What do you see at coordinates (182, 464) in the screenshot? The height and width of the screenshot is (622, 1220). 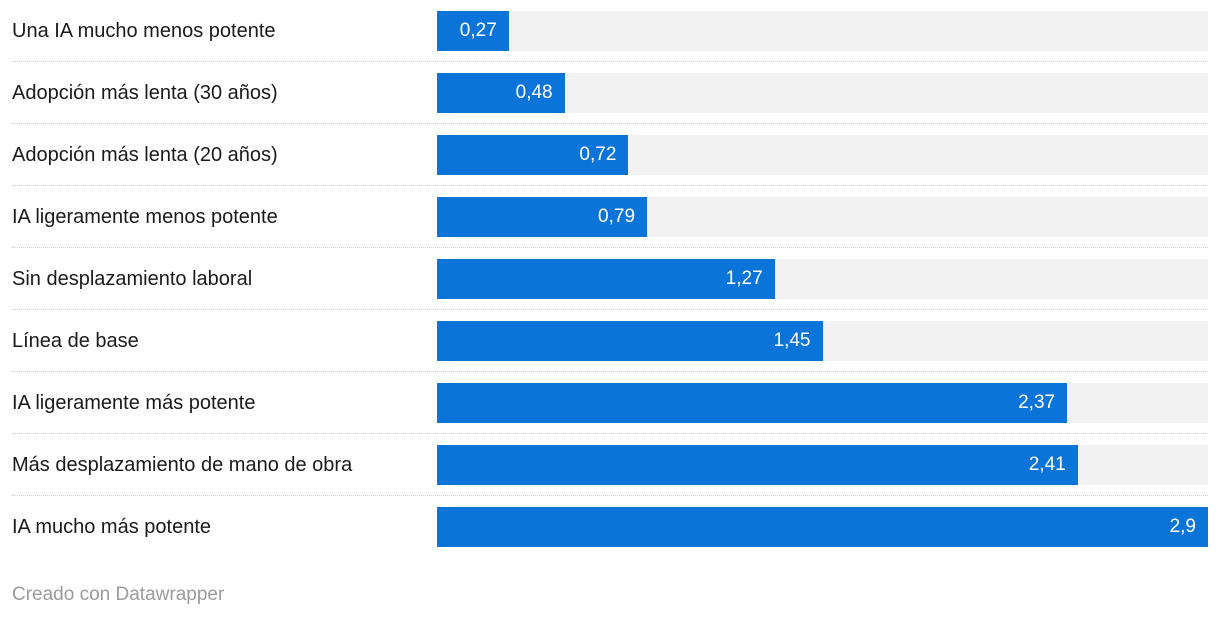 I see `category-label: Más desplazamiento de mano de obra` at bounding box center [182, 464].